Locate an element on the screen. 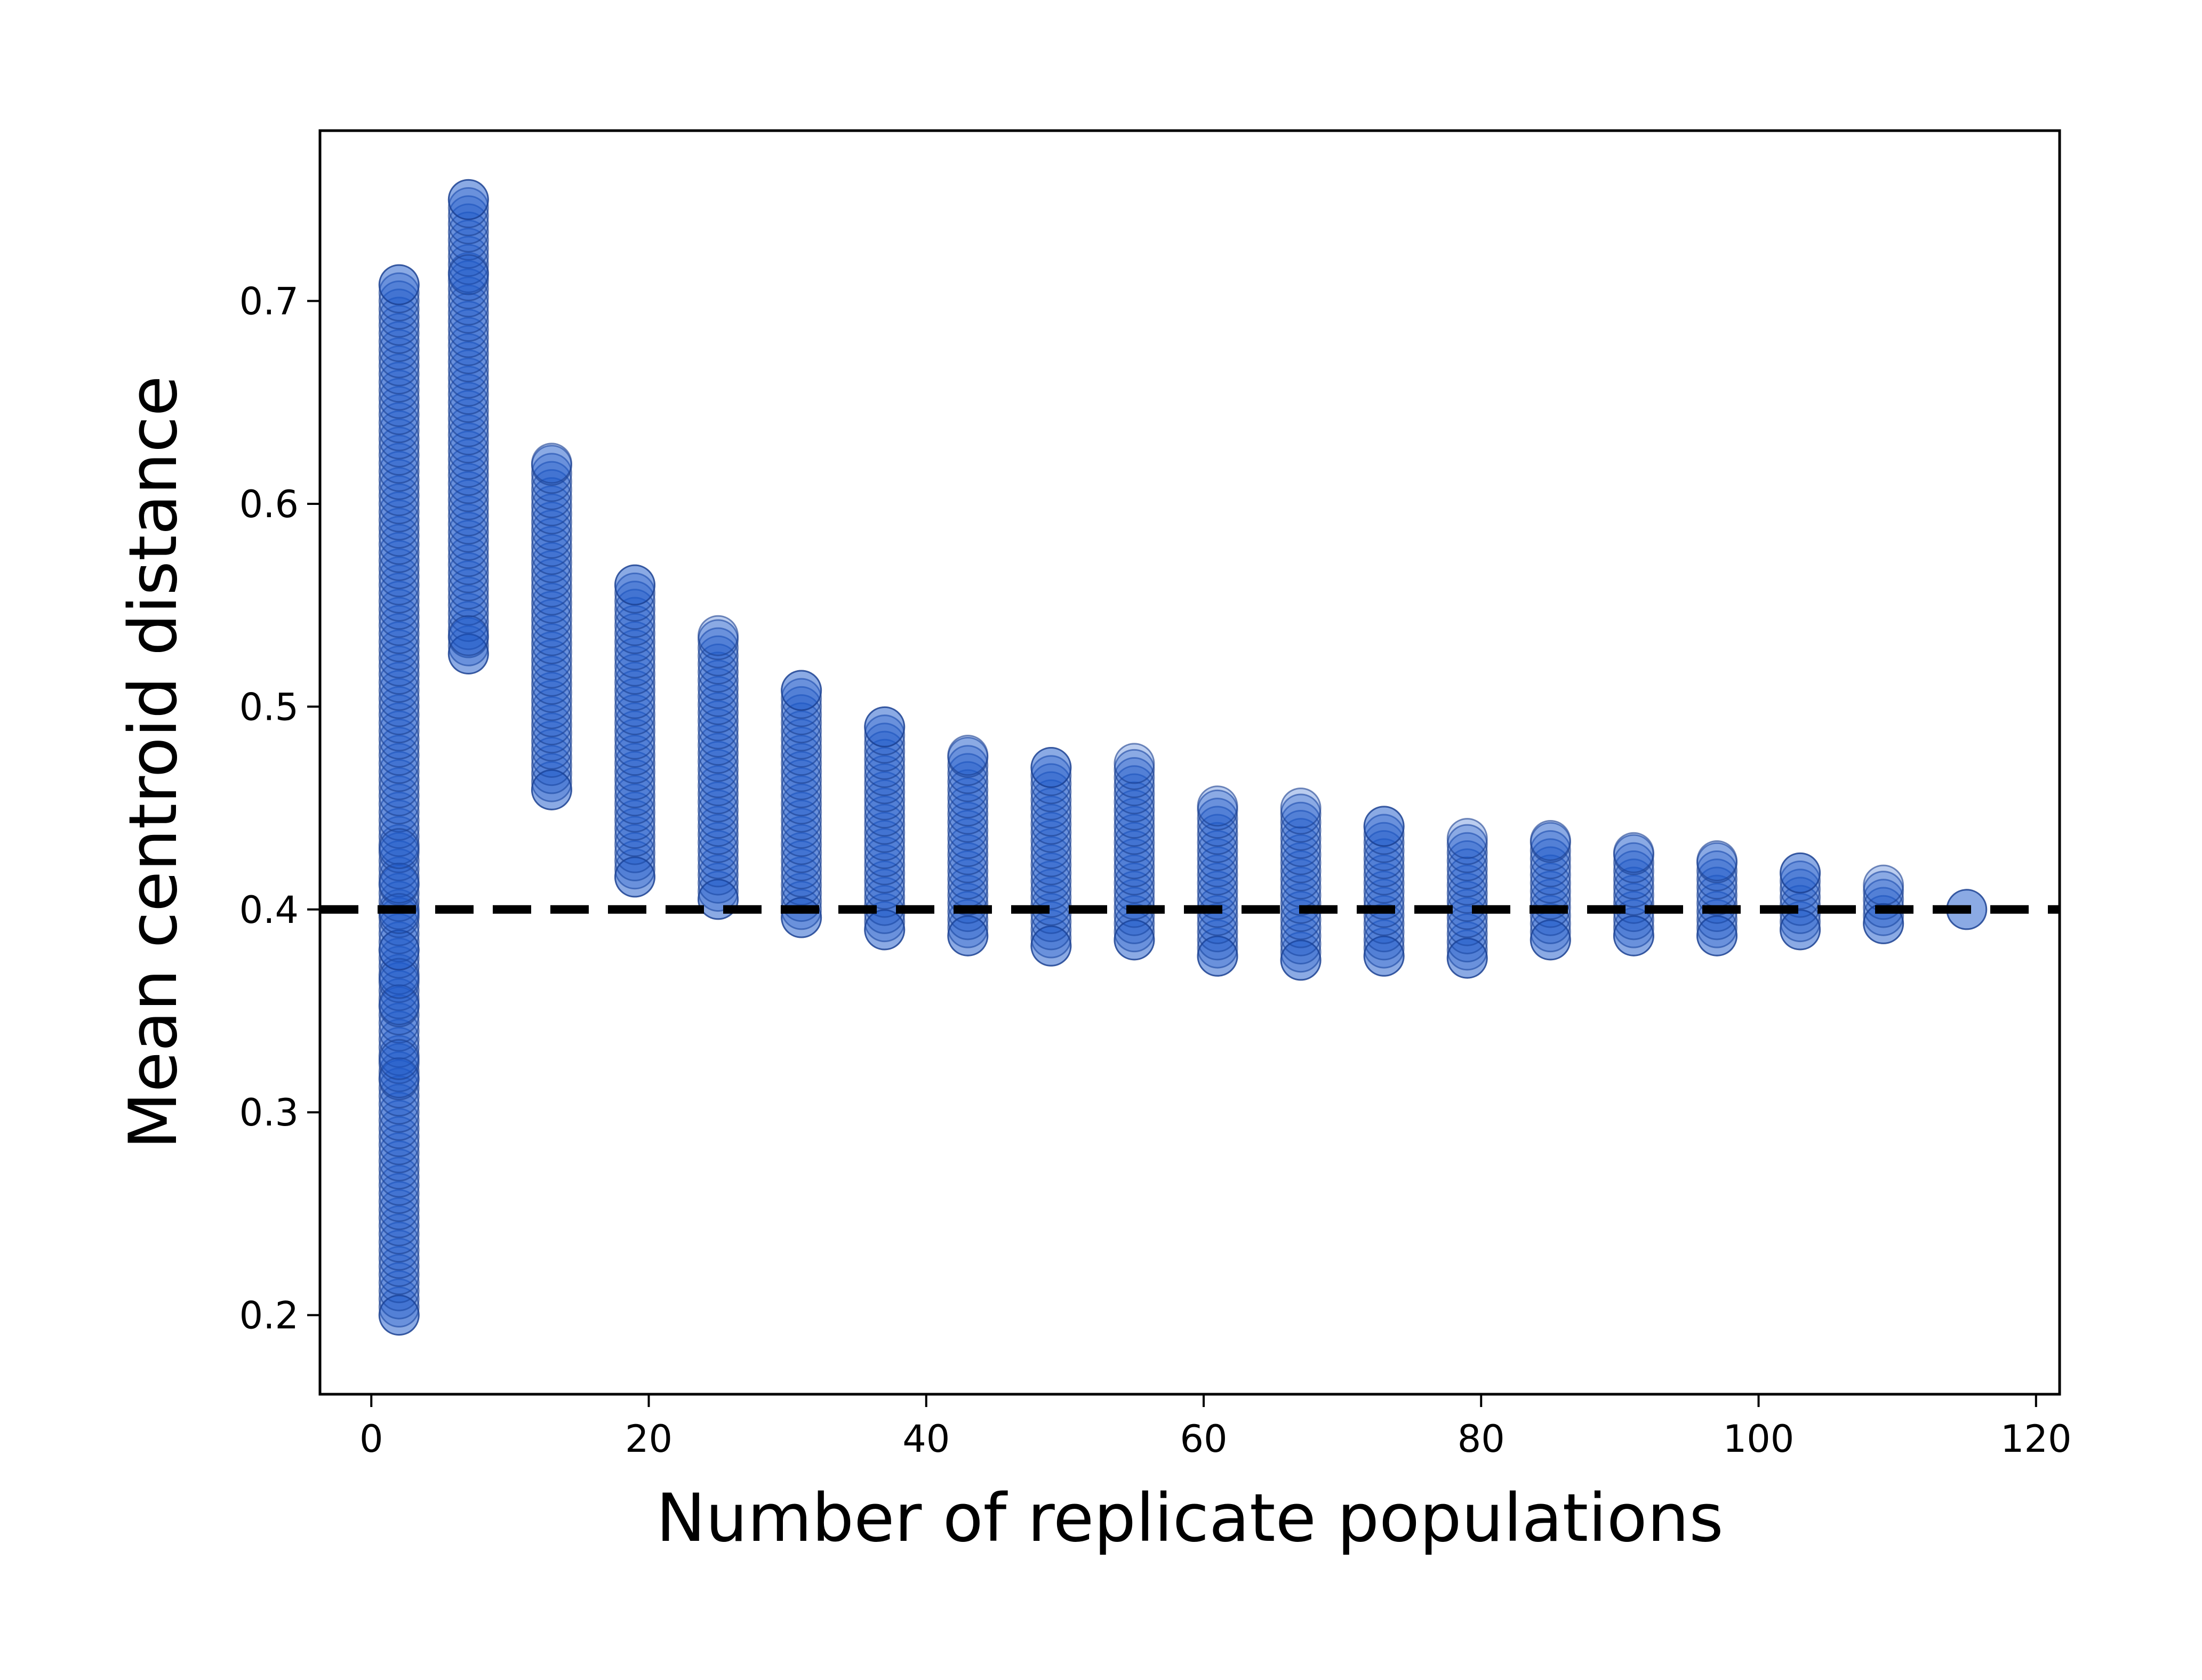 The width and height of the screenshot is (2202, 1680). x-tick-label: 20 is located at coordinates (648, 1439).